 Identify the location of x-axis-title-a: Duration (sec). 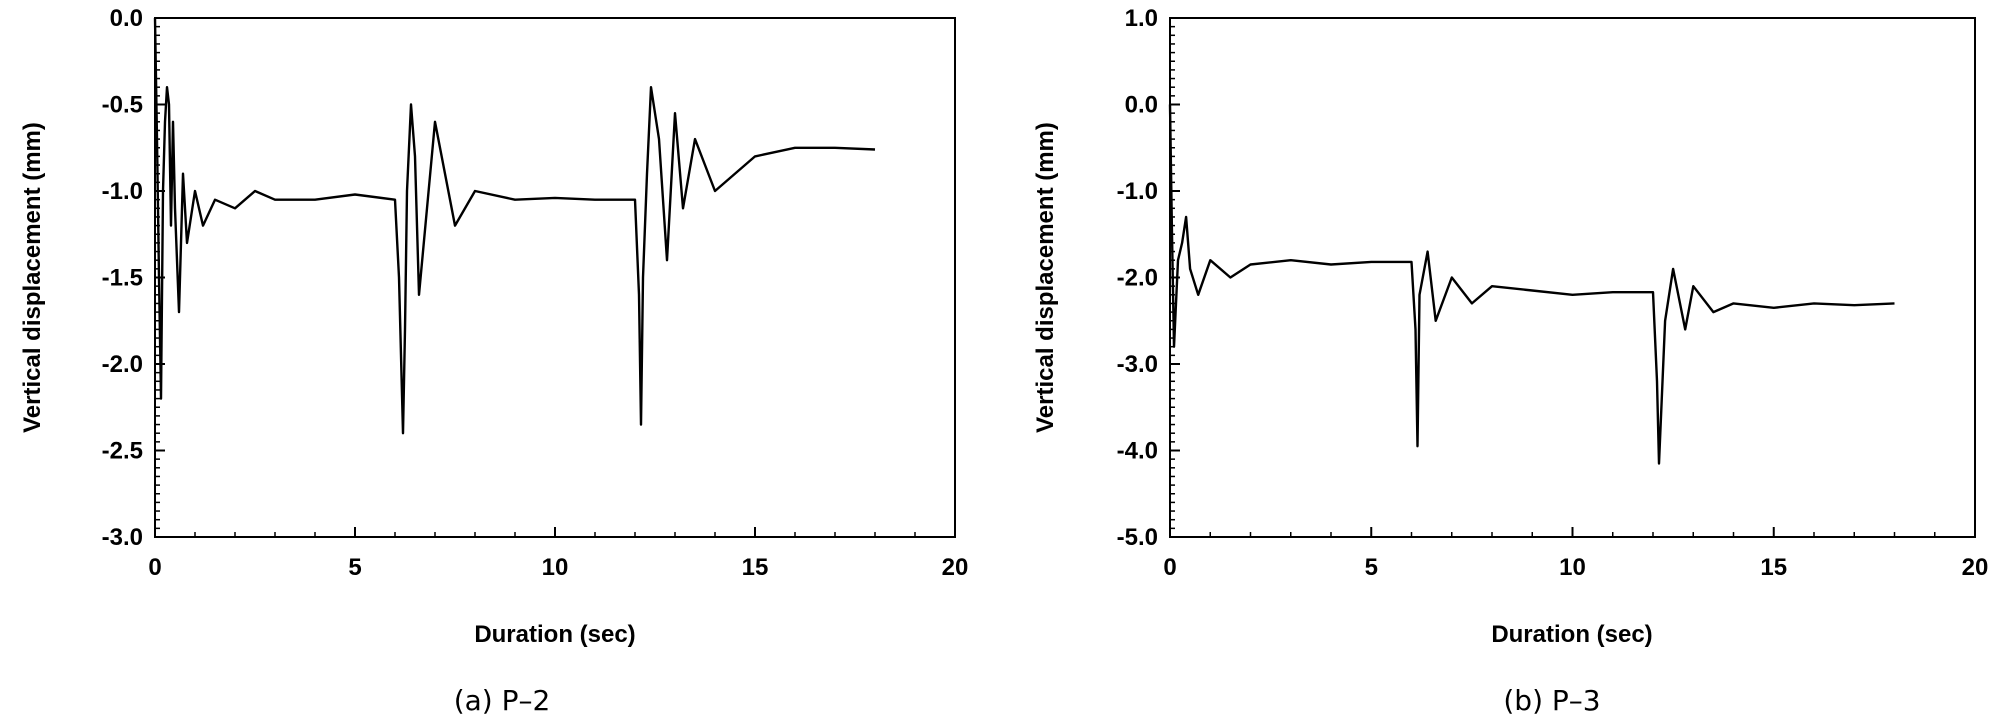
(554, 634).